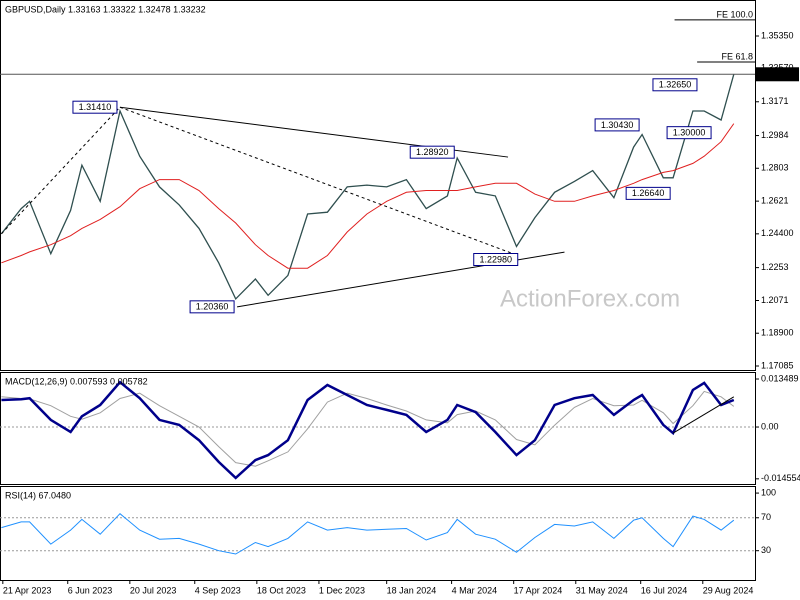  What do you see at coordinates (281, 590) in the screenshot?
I see `x-tick-label: 18 Oct 2023` at bounding box center [281, 590].